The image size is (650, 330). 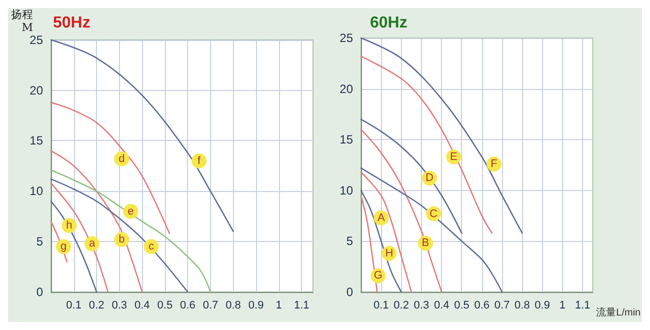 I want to click on annotation: B, so click(x=426, y=243).